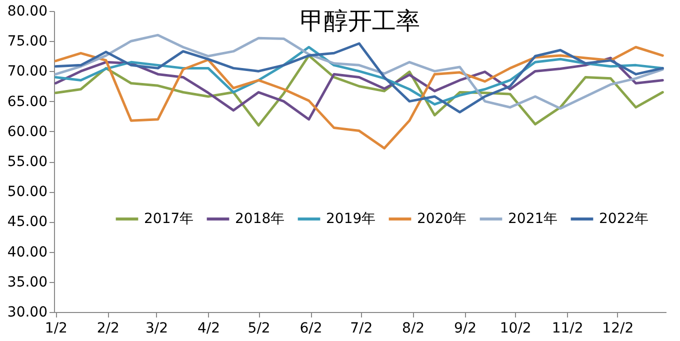  Describe the element at coordinates (108, 328) in the screenshot. I see `x-tick-label: 2/2` at that location.